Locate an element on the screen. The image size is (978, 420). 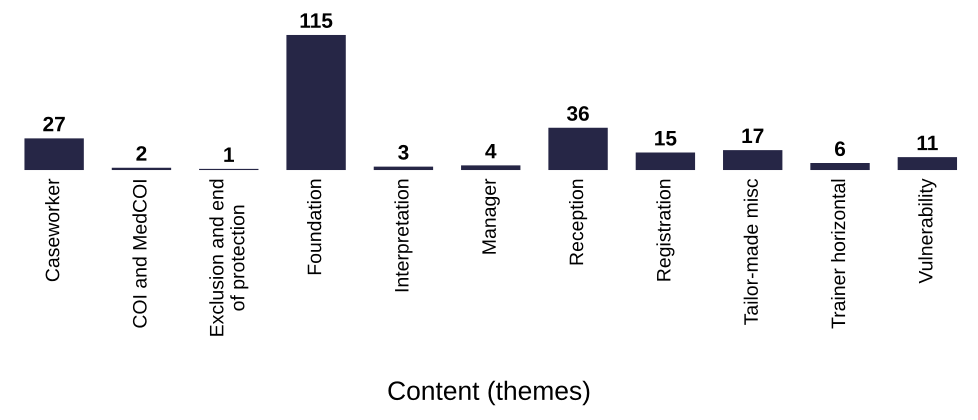
x-tick-label: Trainer horizontal is located at coordinates (838, 254).